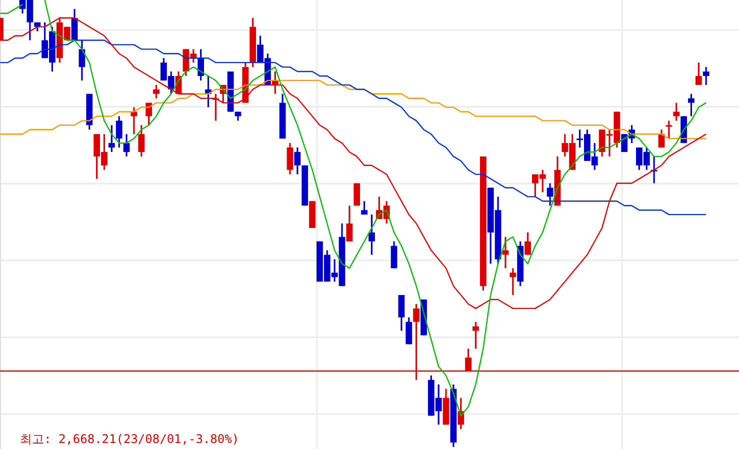  What do you see at coordinates (130, 439) in the screenshot?
I see `annotation: 최고: 2,668.21(23/08/01,-3.80%)` at bounding box center [130, 439].